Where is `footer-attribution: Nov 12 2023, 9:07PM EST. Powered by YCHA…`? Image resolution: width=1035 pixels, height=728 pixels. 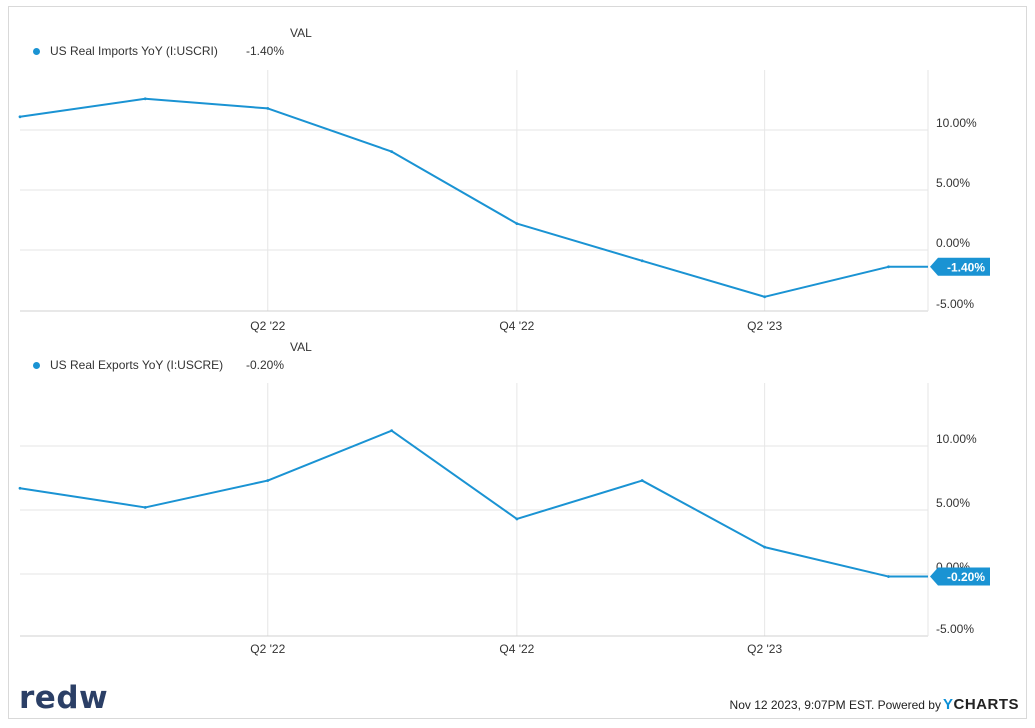
footer-attribution: Nov 12 2023, 9:07PM EST. Powered by YCHA… is located at coordinates (874, 704).